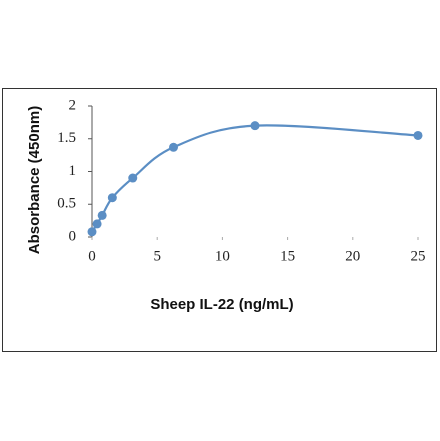  What do you see at coordinates (73, 171) in the screenshot?
I see `y-tick-label: 1` at bounding box center [73, 171].